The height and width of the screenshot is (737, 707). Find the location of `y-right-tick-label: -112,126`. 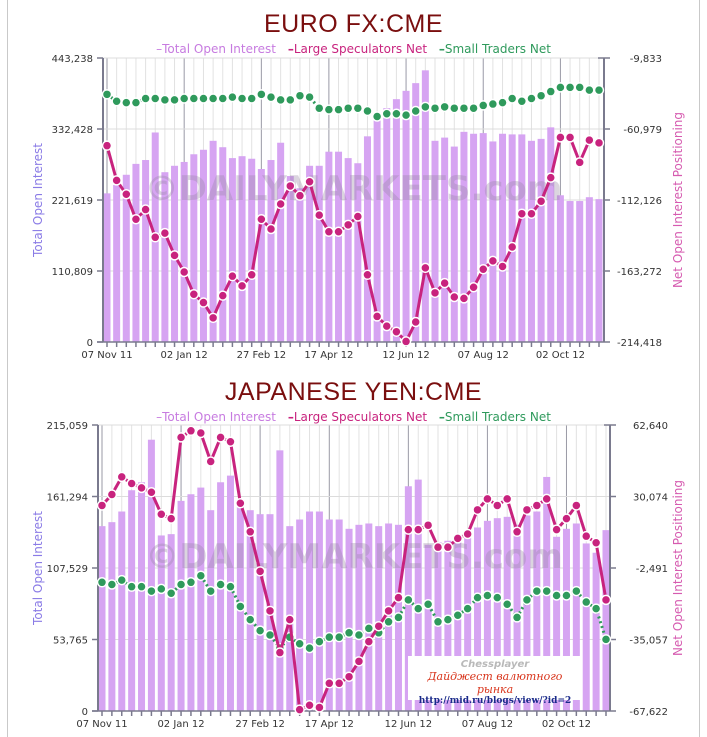

y-right-tick-label: -112,126 is located at coordinates (639, 201).